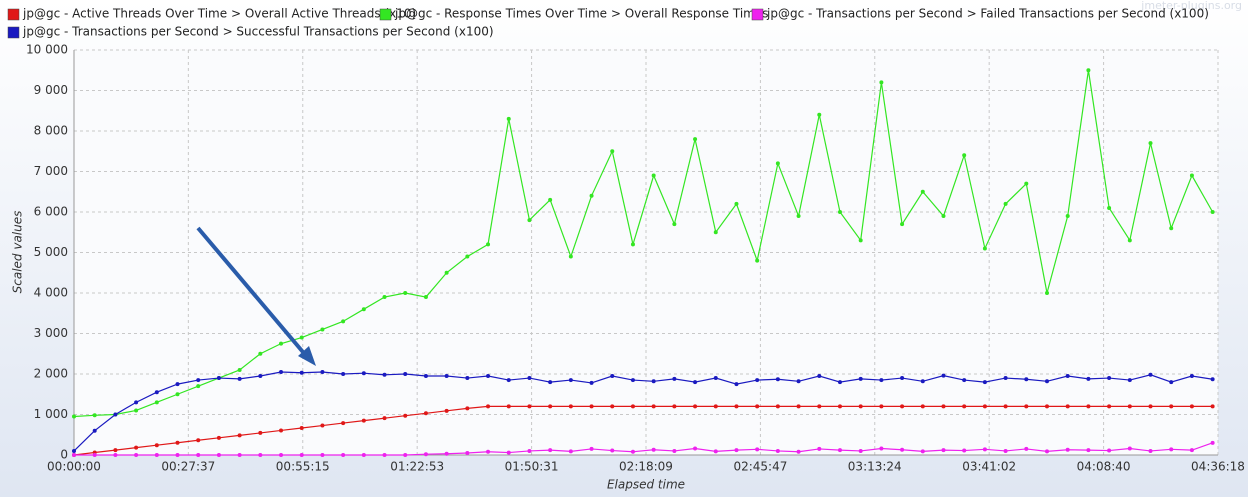 This screenshot has height=497, width=1248. Describe the element at coordinates (47, 50) in the screenshot. I see `y-tick-label: 10 000` at that location.